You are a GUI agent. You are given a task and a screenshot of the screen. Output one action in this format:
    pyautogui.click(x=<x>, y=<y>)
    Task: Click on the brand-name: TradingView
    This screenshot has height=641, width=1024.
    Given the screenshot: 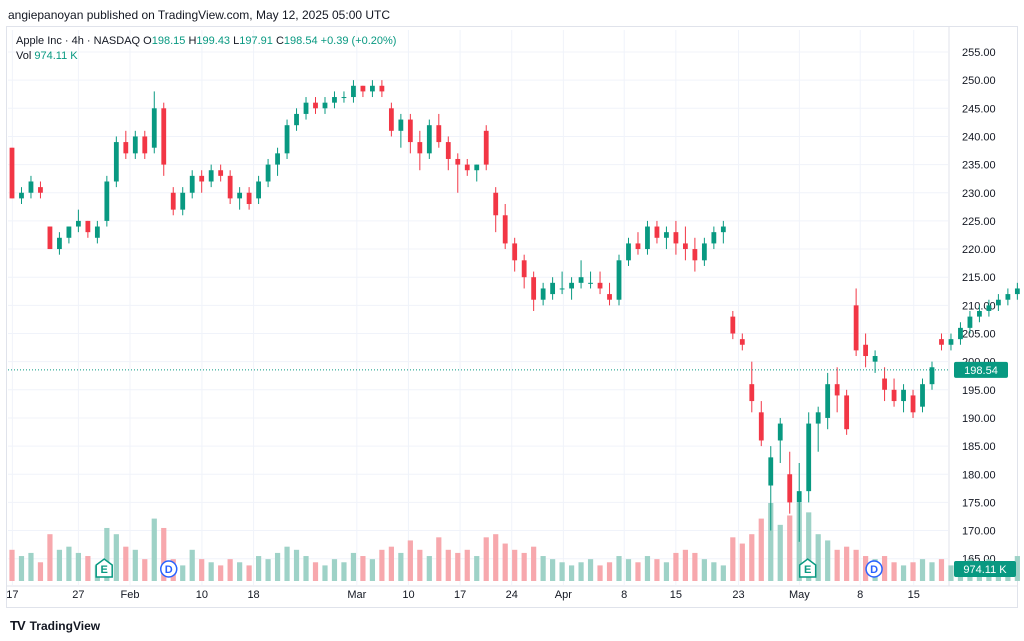 What is the action you would take?
    pyautogui.click(x=65, y=625)
    